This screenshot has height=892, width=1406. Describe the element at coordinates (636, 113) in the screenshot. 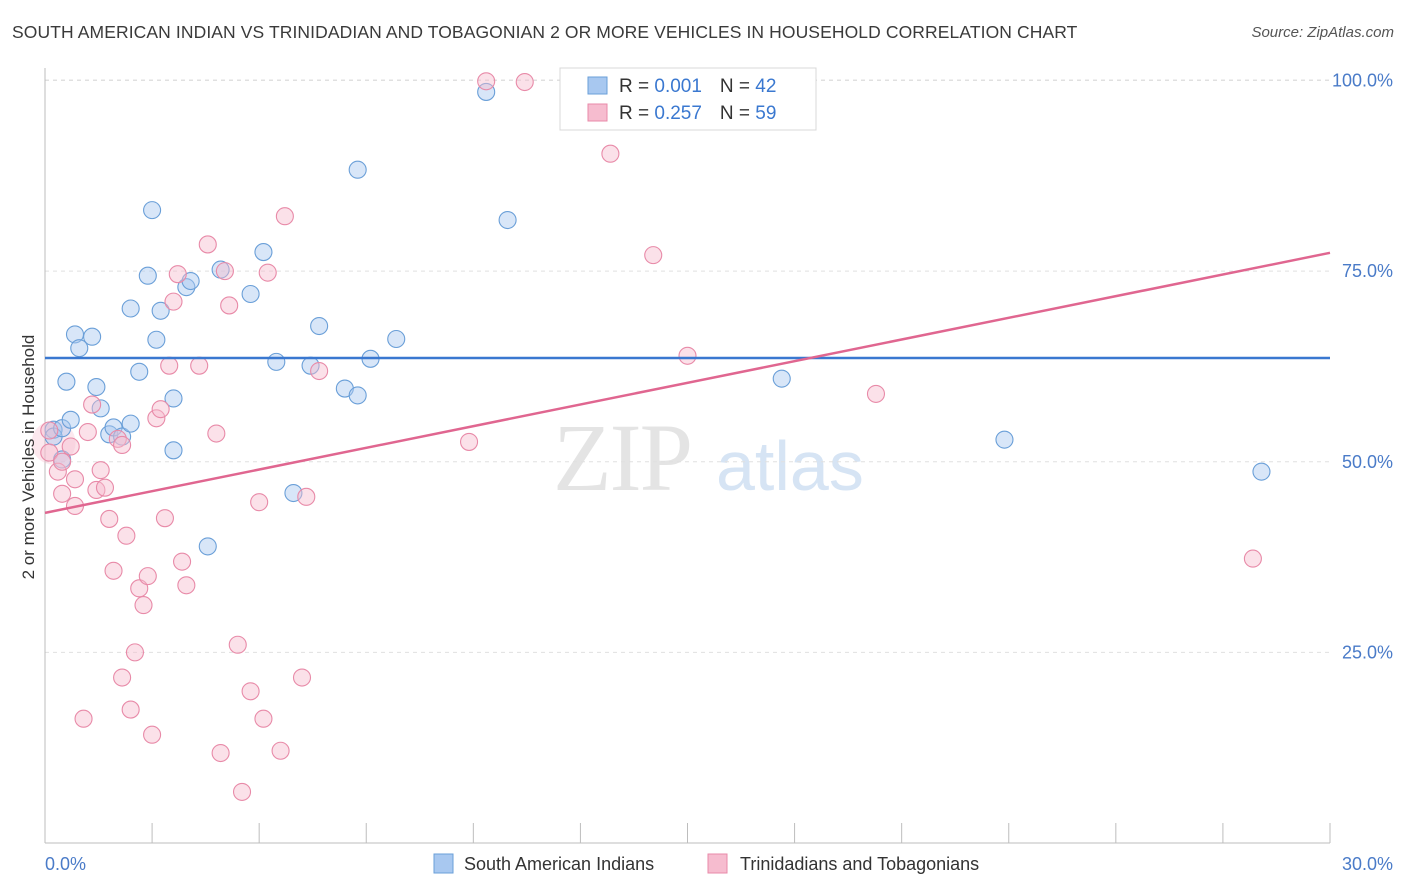

I see `legend-r-label-pink: R =` at that location.